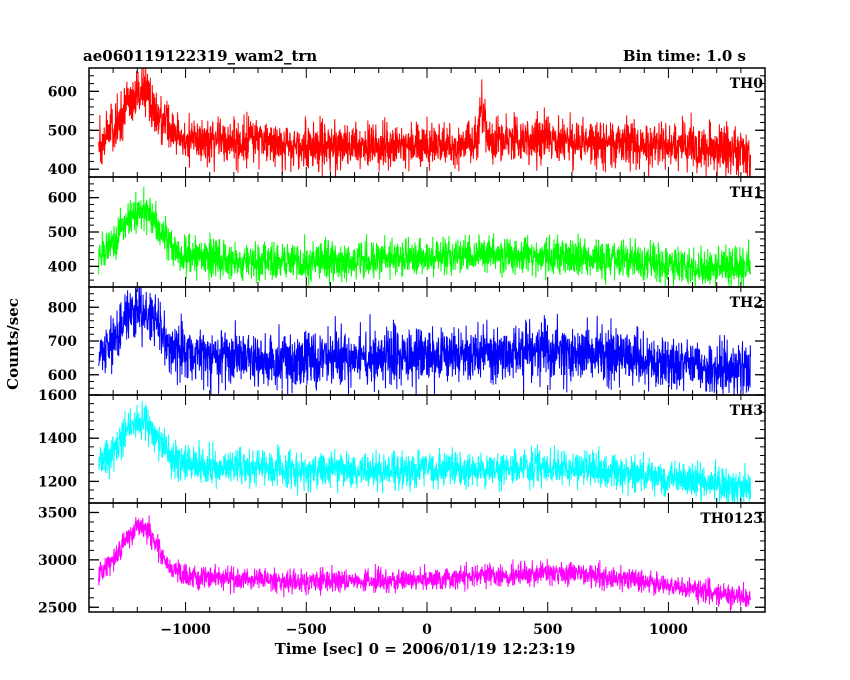 This screenshot has height=680, width=850. I want to click on panel-th1: 400 500 600 TH1, so click(407, 232).